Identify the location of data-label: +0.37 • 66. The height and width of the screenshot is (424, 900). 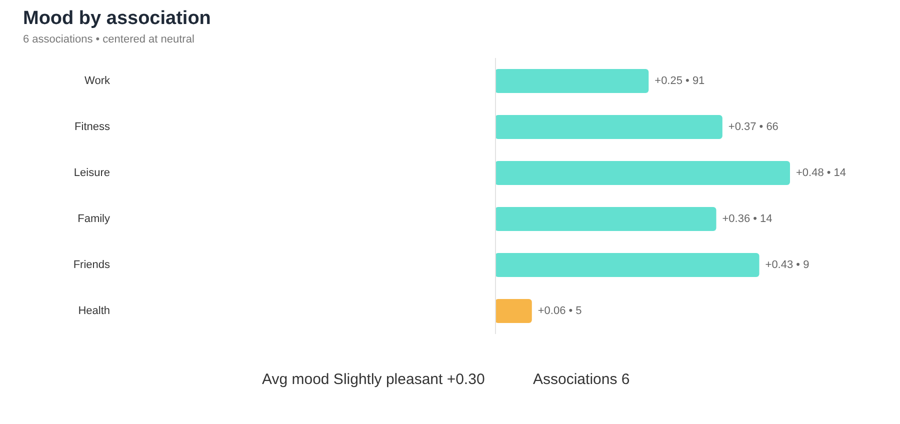
(753, 127).